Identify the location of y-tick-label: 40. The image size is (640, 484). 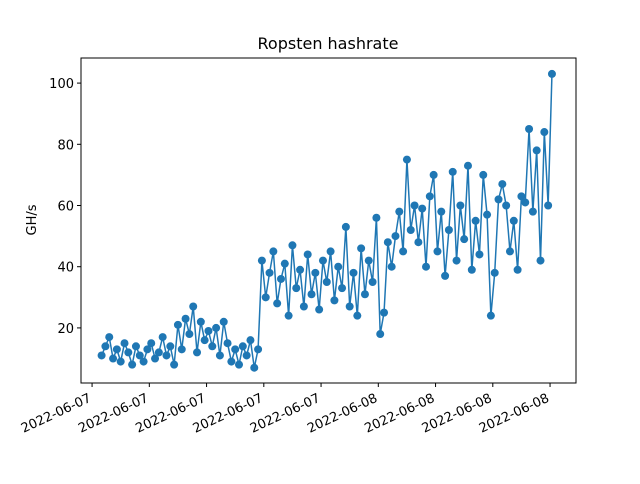
(65, 268).